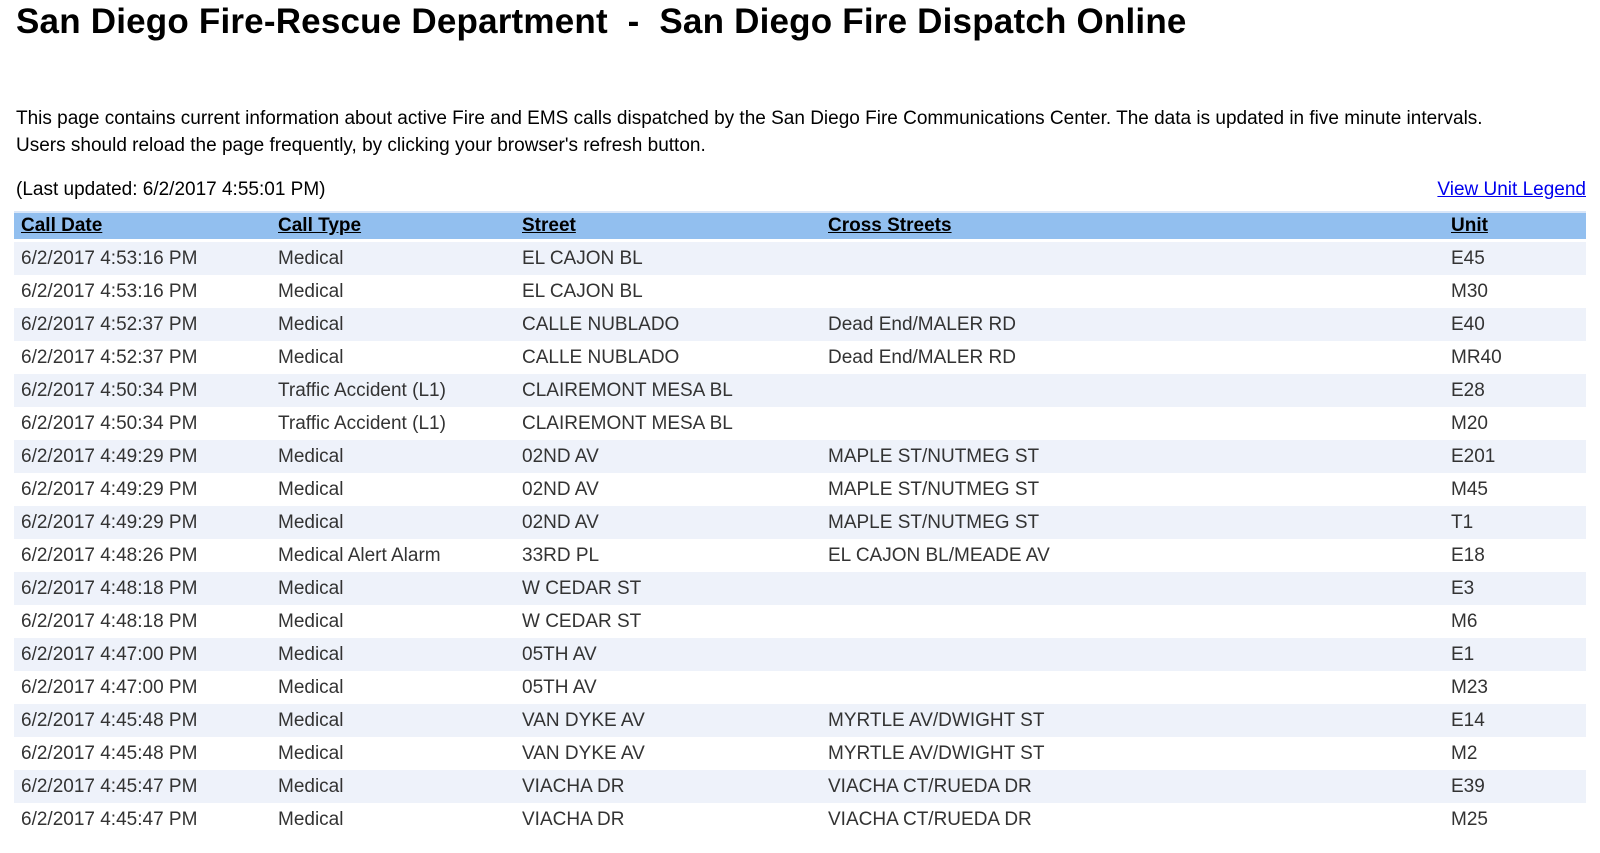 The width and height of the screenshot is (1600, 853). I want to click on cell-unit: E201, so click(1515, 456).